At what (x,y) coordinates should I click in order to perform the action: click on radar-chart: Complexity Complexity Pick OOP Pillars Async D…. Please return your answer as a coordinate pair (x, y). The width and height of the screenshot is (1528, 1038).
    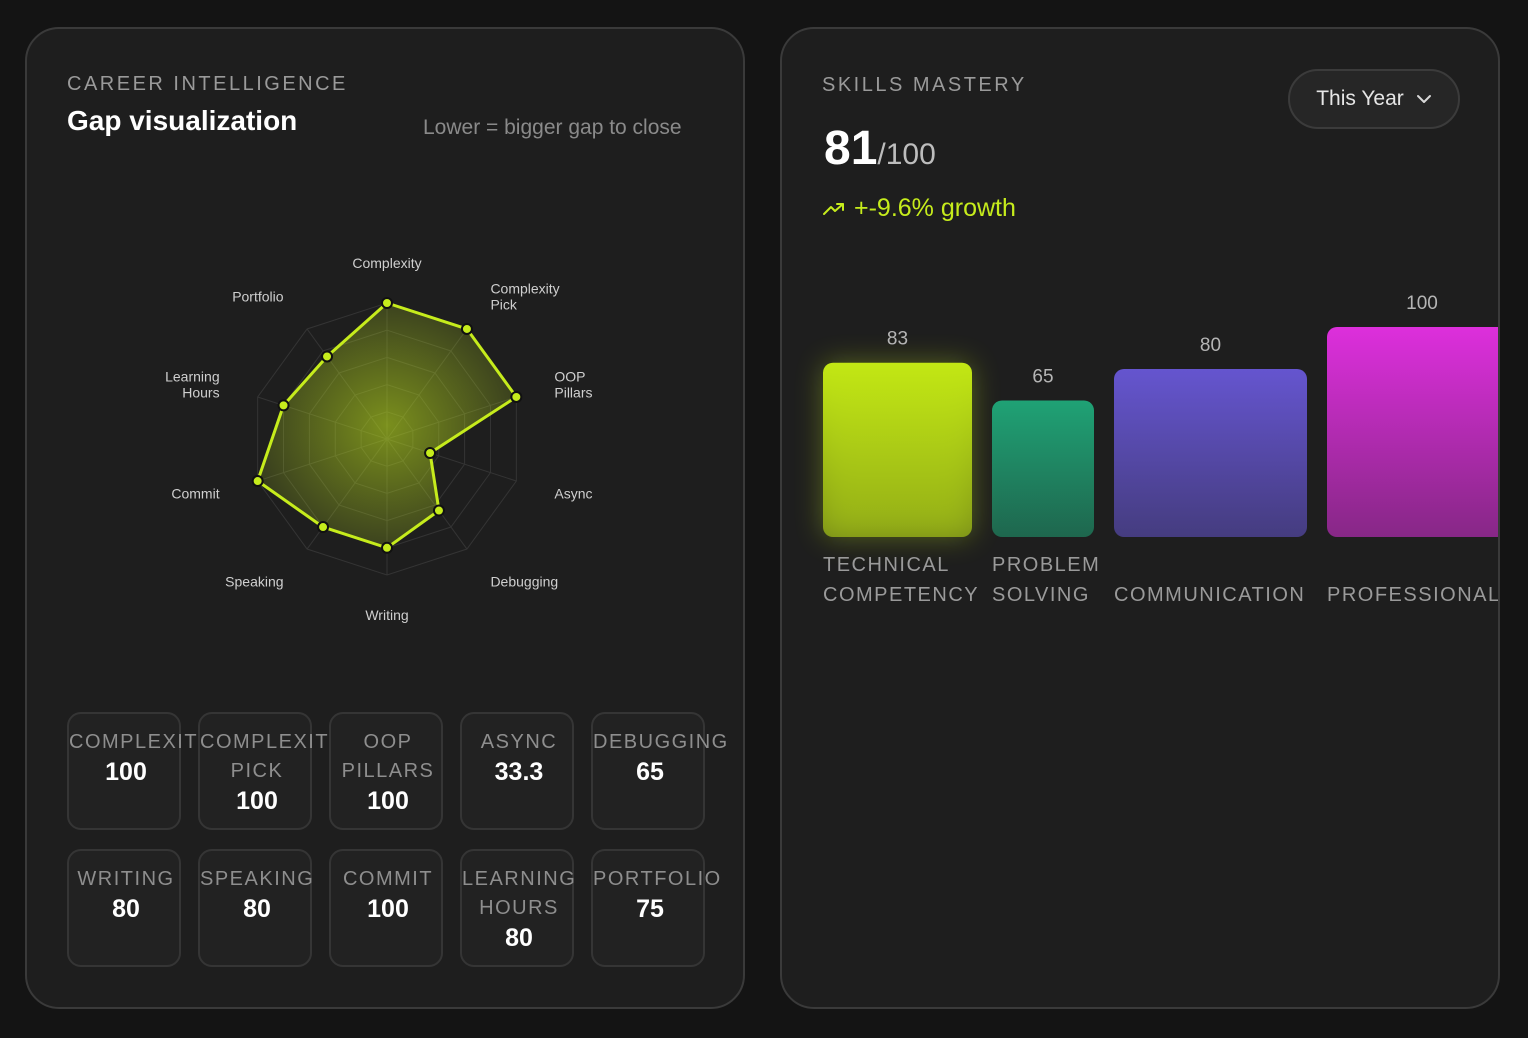
    Looking at the image, I should click on (378, 439).